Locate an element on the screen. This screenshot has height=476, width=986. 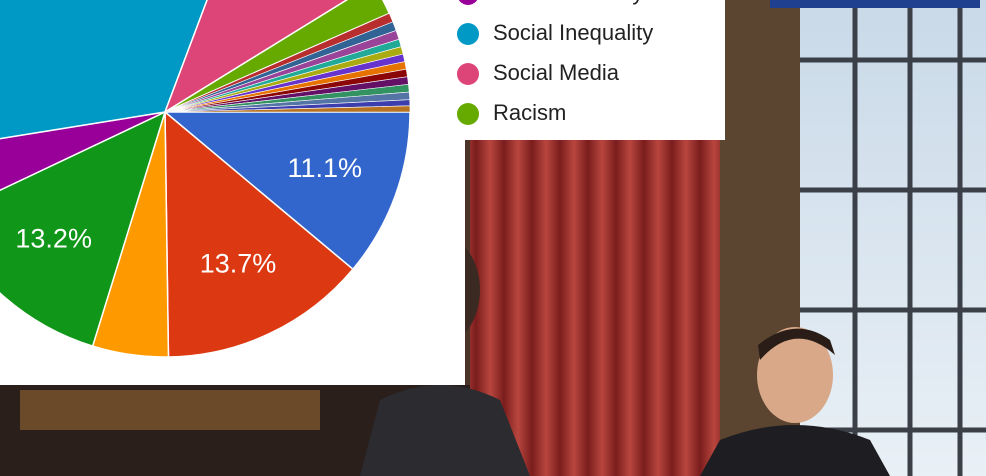
legend-panel is located at coordinates (577, 70).